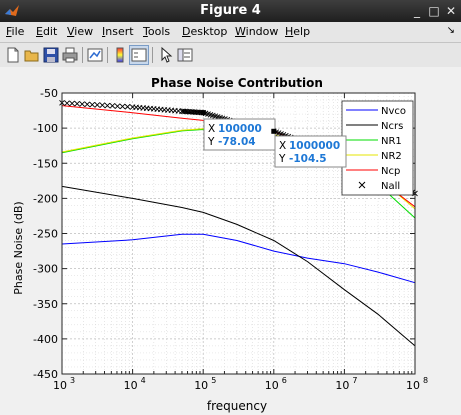 The height and width of the screenshot is (415, 461). Describe the element at coordinates (257, 31) in the screenshot. I see `menu-window: Window` at that location.